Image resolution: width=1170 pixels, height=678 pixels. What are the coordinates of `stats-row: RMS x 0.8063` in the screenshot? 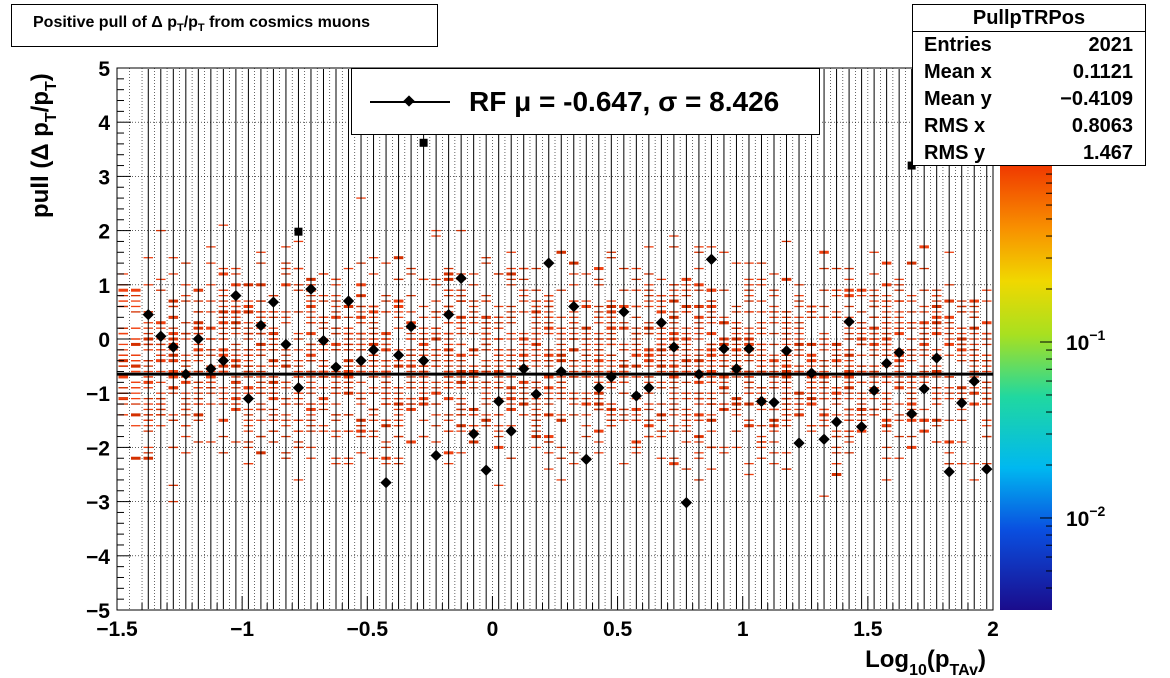 It's located at (1028, 126).